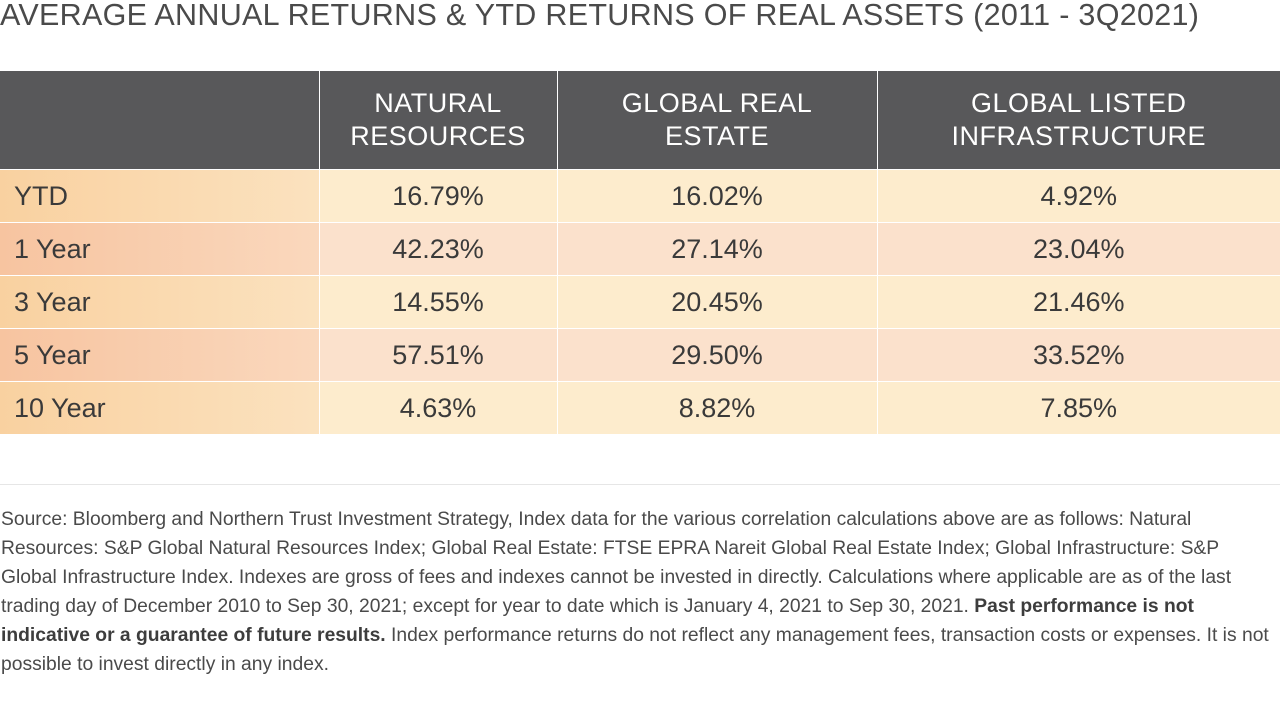  I want to click on table-cell: 42.23%, so click(437, 249).